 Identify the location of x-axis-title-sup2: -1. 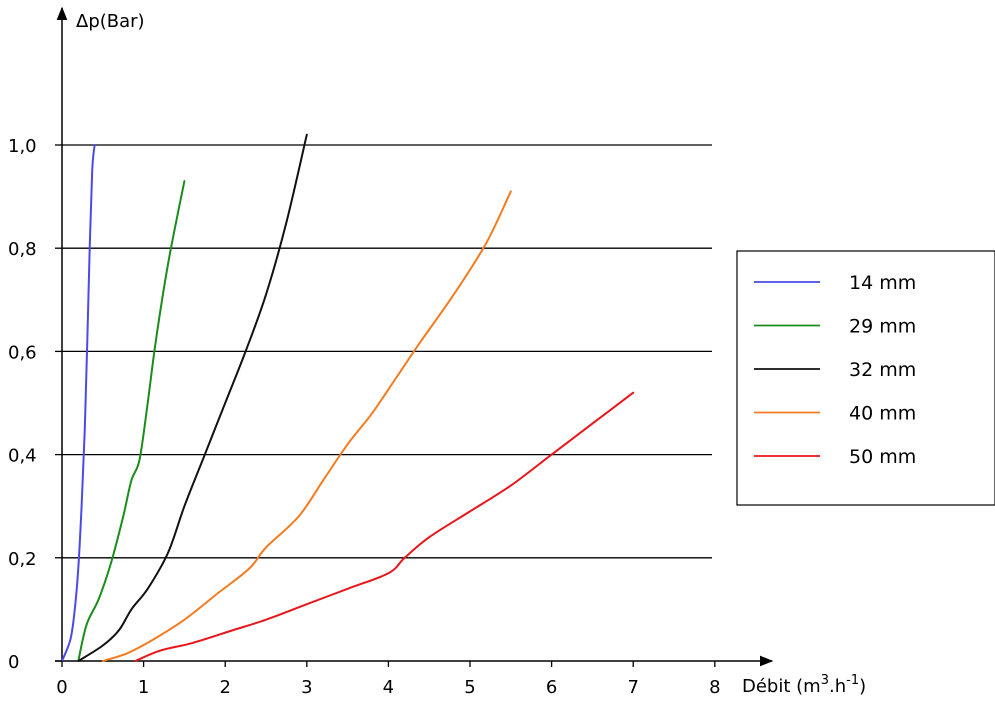
(852, 680).